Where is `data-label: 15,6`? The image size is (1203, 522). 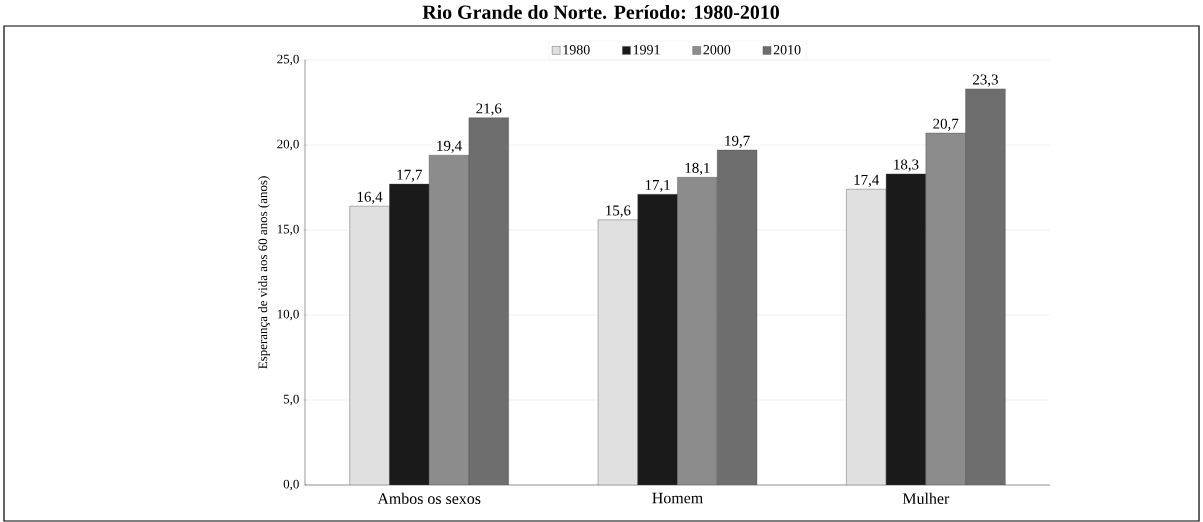
data-label: 15,6 is located at coordinates (618, 211).